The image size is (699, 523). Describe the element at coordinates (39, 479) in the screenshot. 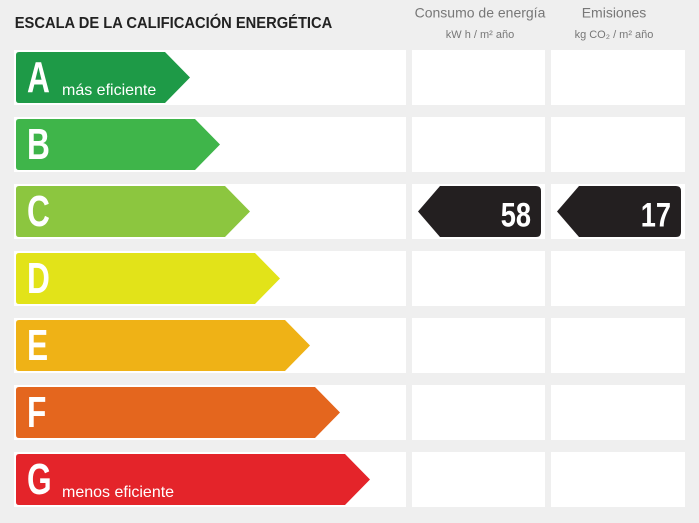

I see `rating-letter: G` at that location.